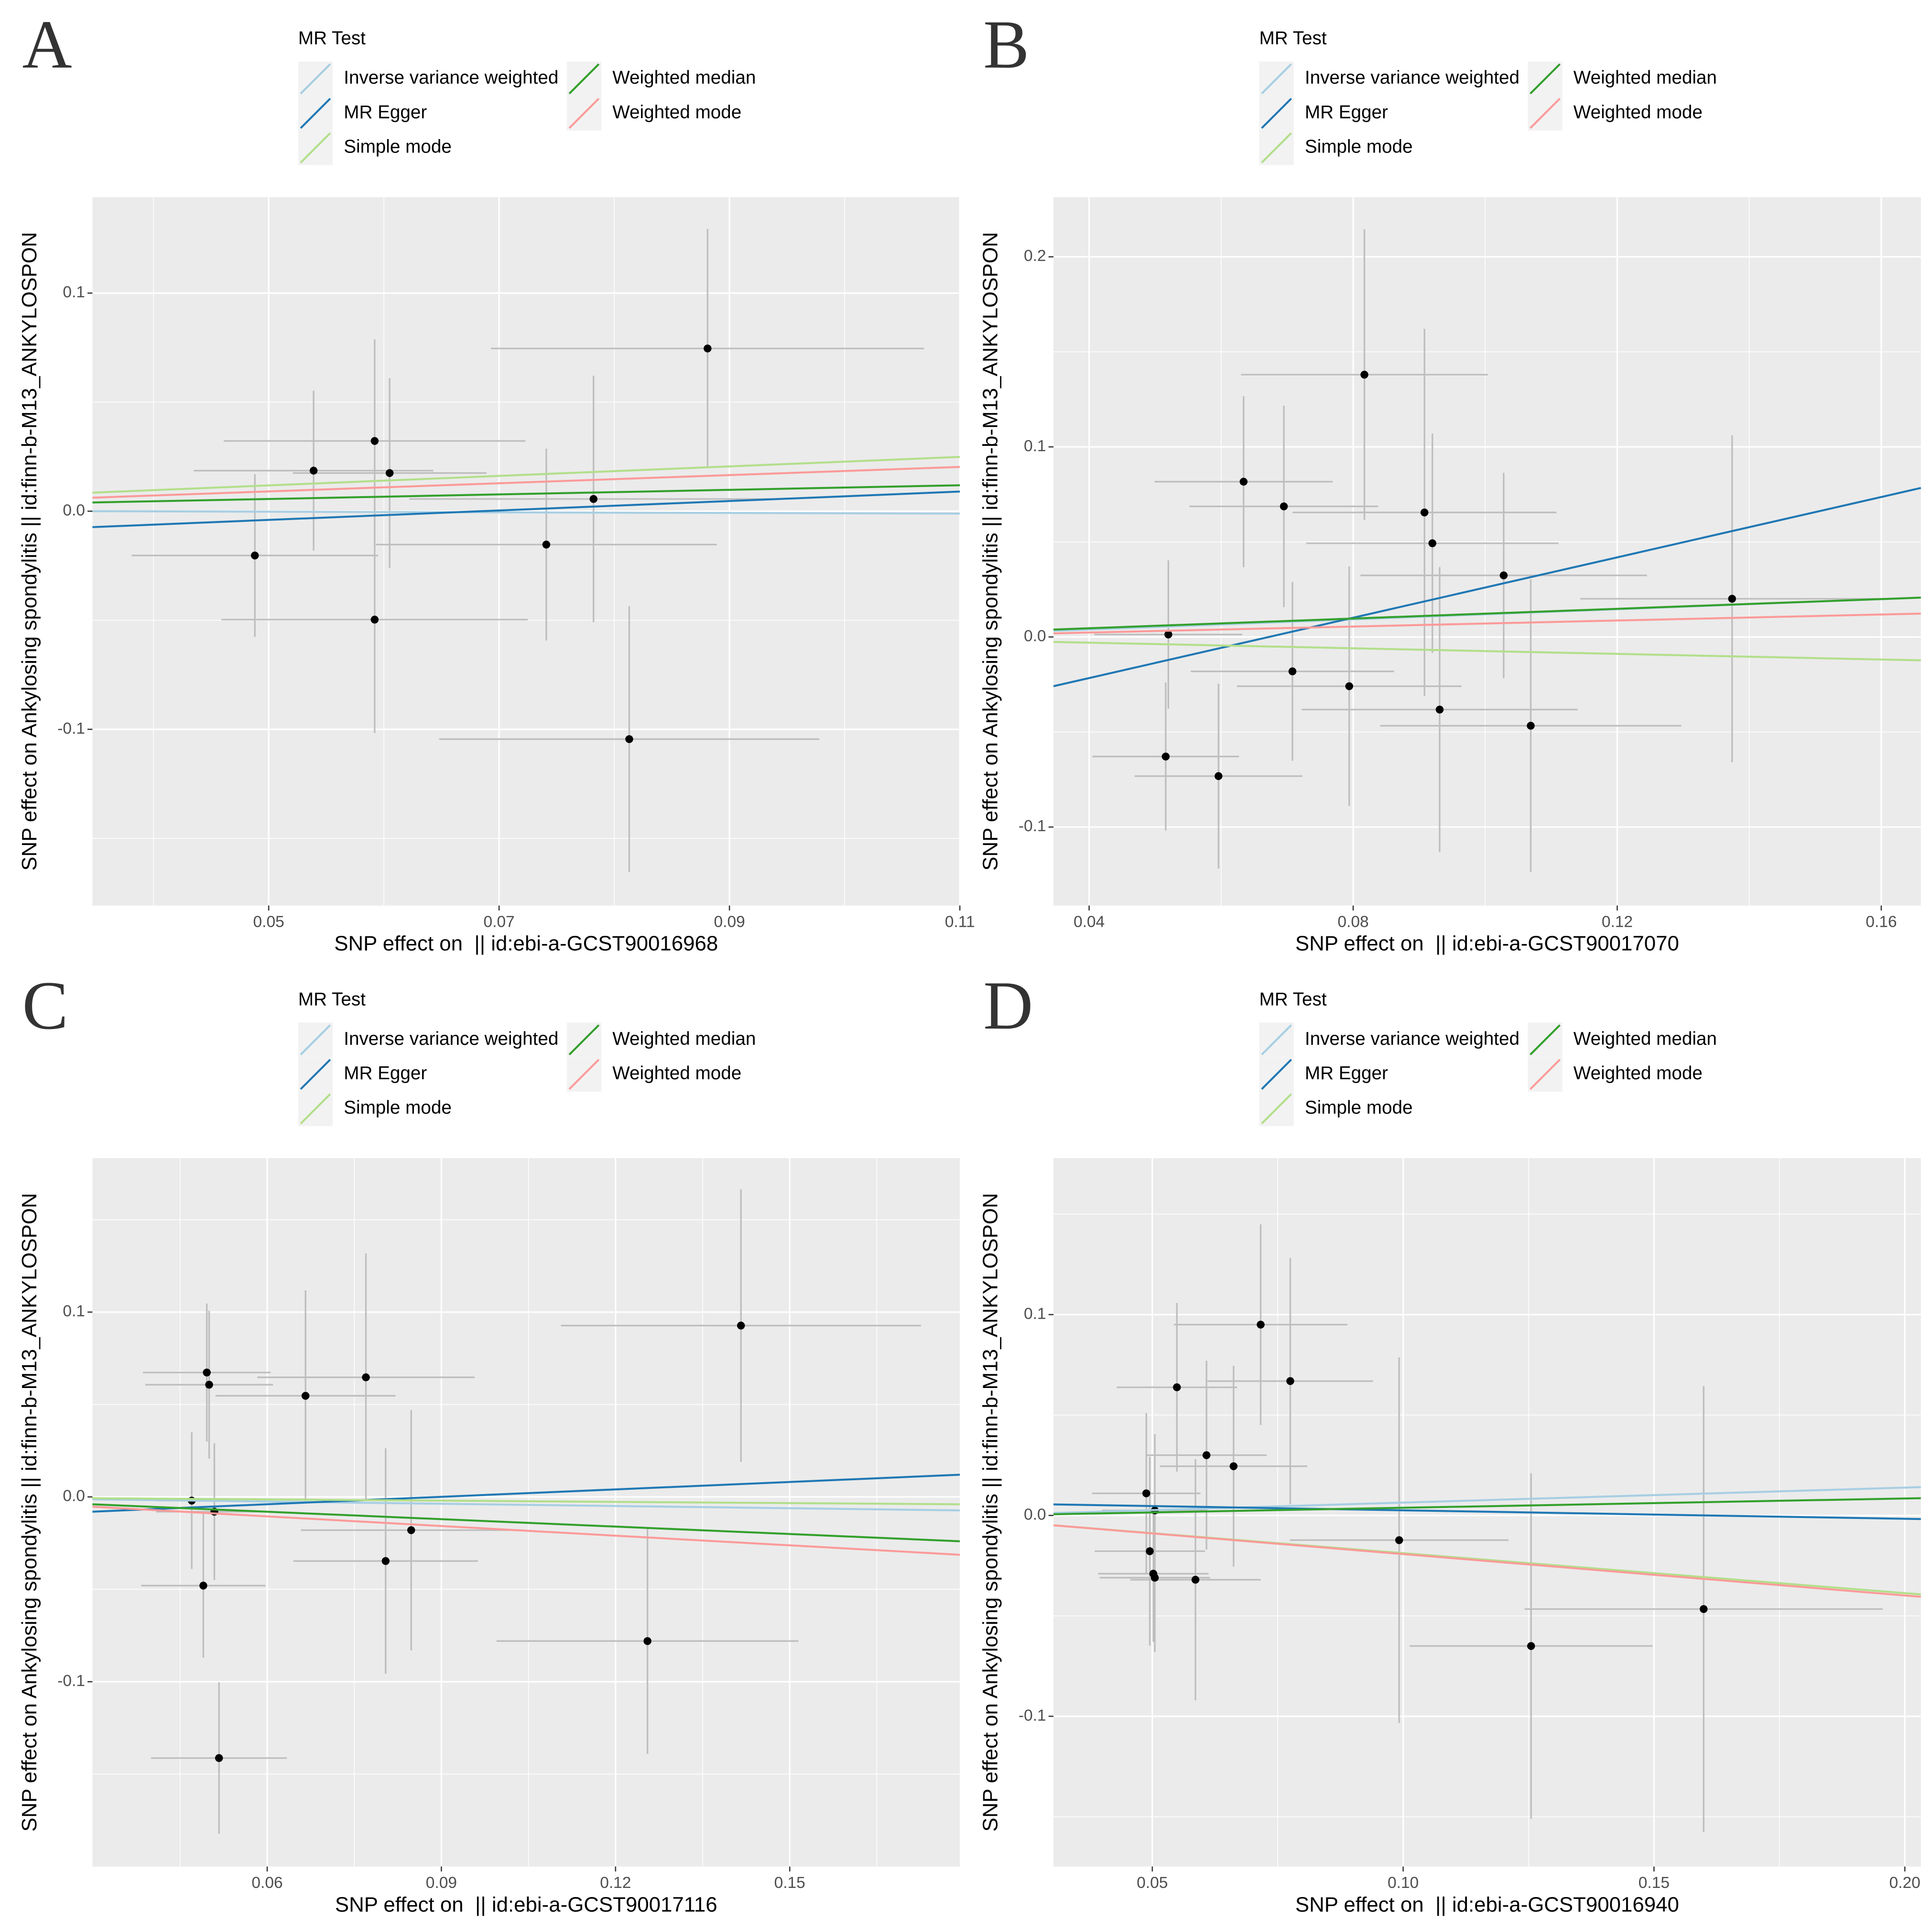  What do you see at coordinates (960, 922) in the screenshot?
I see `x-tick-label: 0.11` at bounding box center [960, 922].